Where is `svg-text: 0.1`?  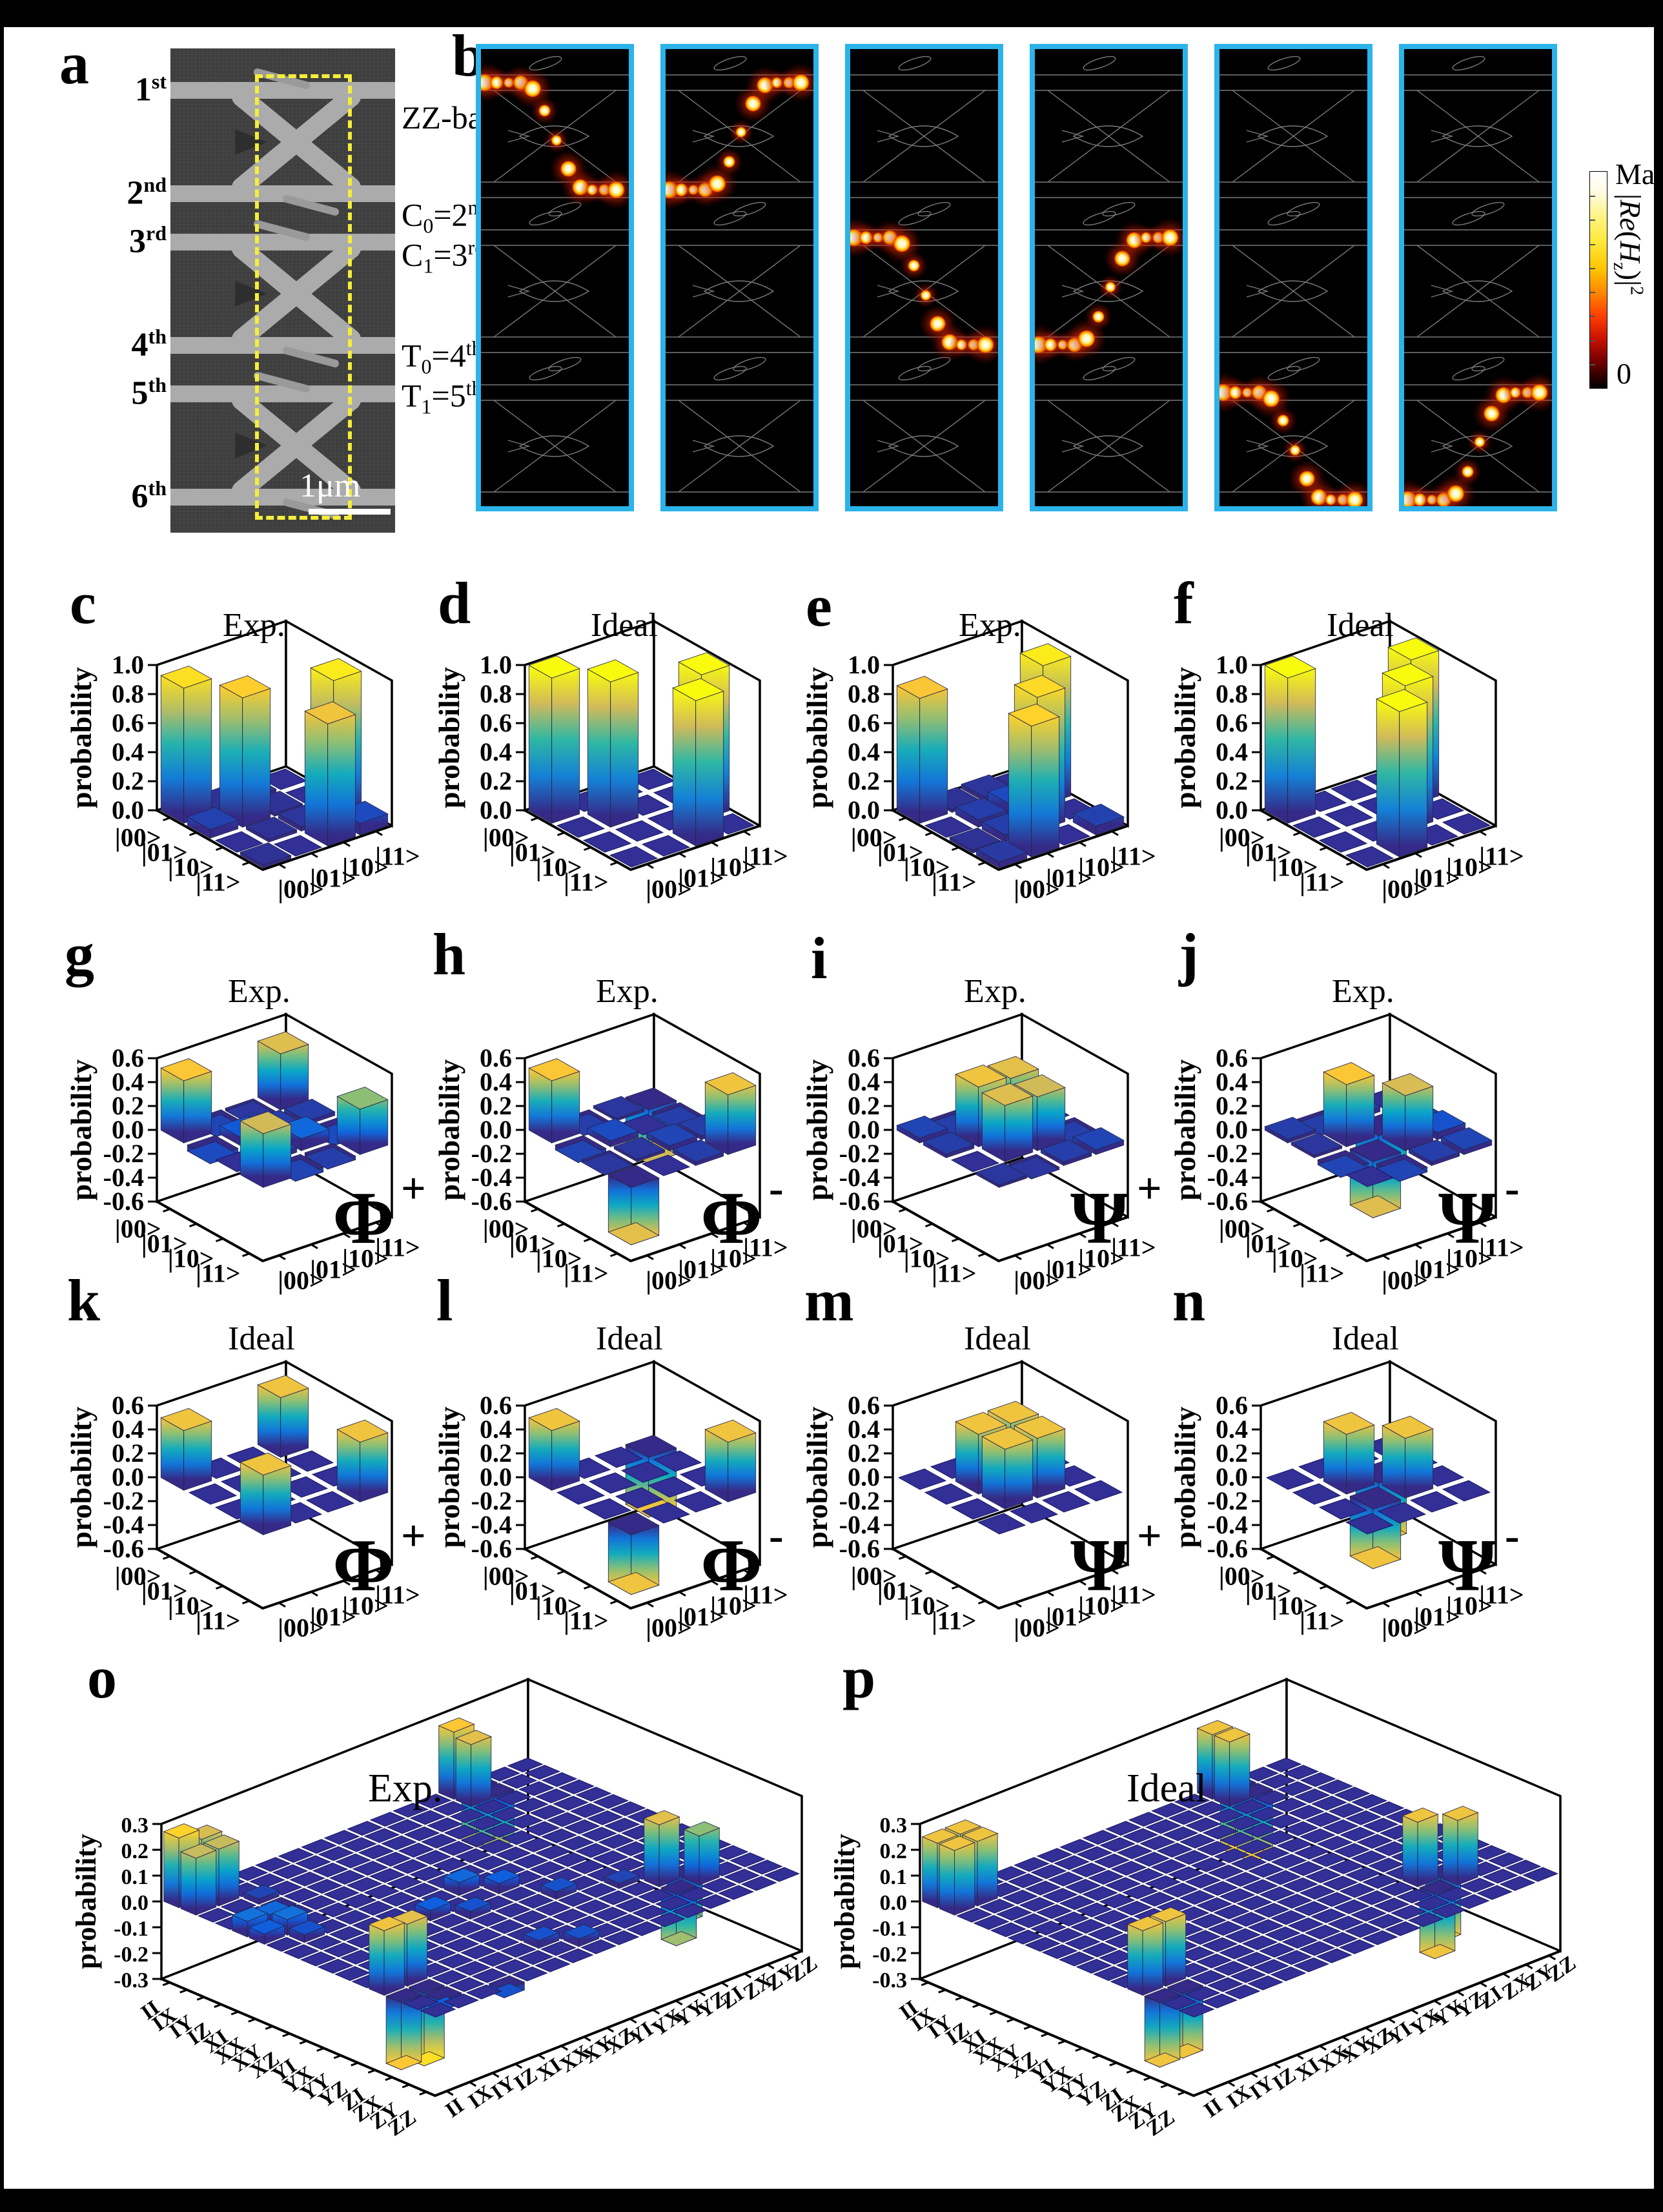 svg-text: 0.1 is located at coordinates (894, 1877).